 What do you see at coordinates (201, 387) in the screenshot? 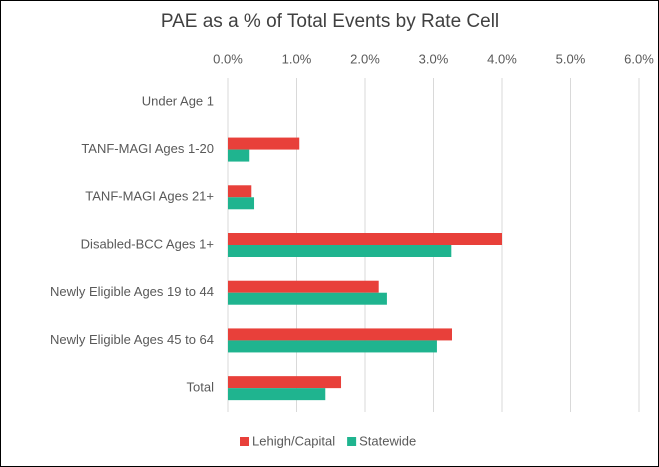
I see `y-tick-label: Total` at bounding box center [201, 387].